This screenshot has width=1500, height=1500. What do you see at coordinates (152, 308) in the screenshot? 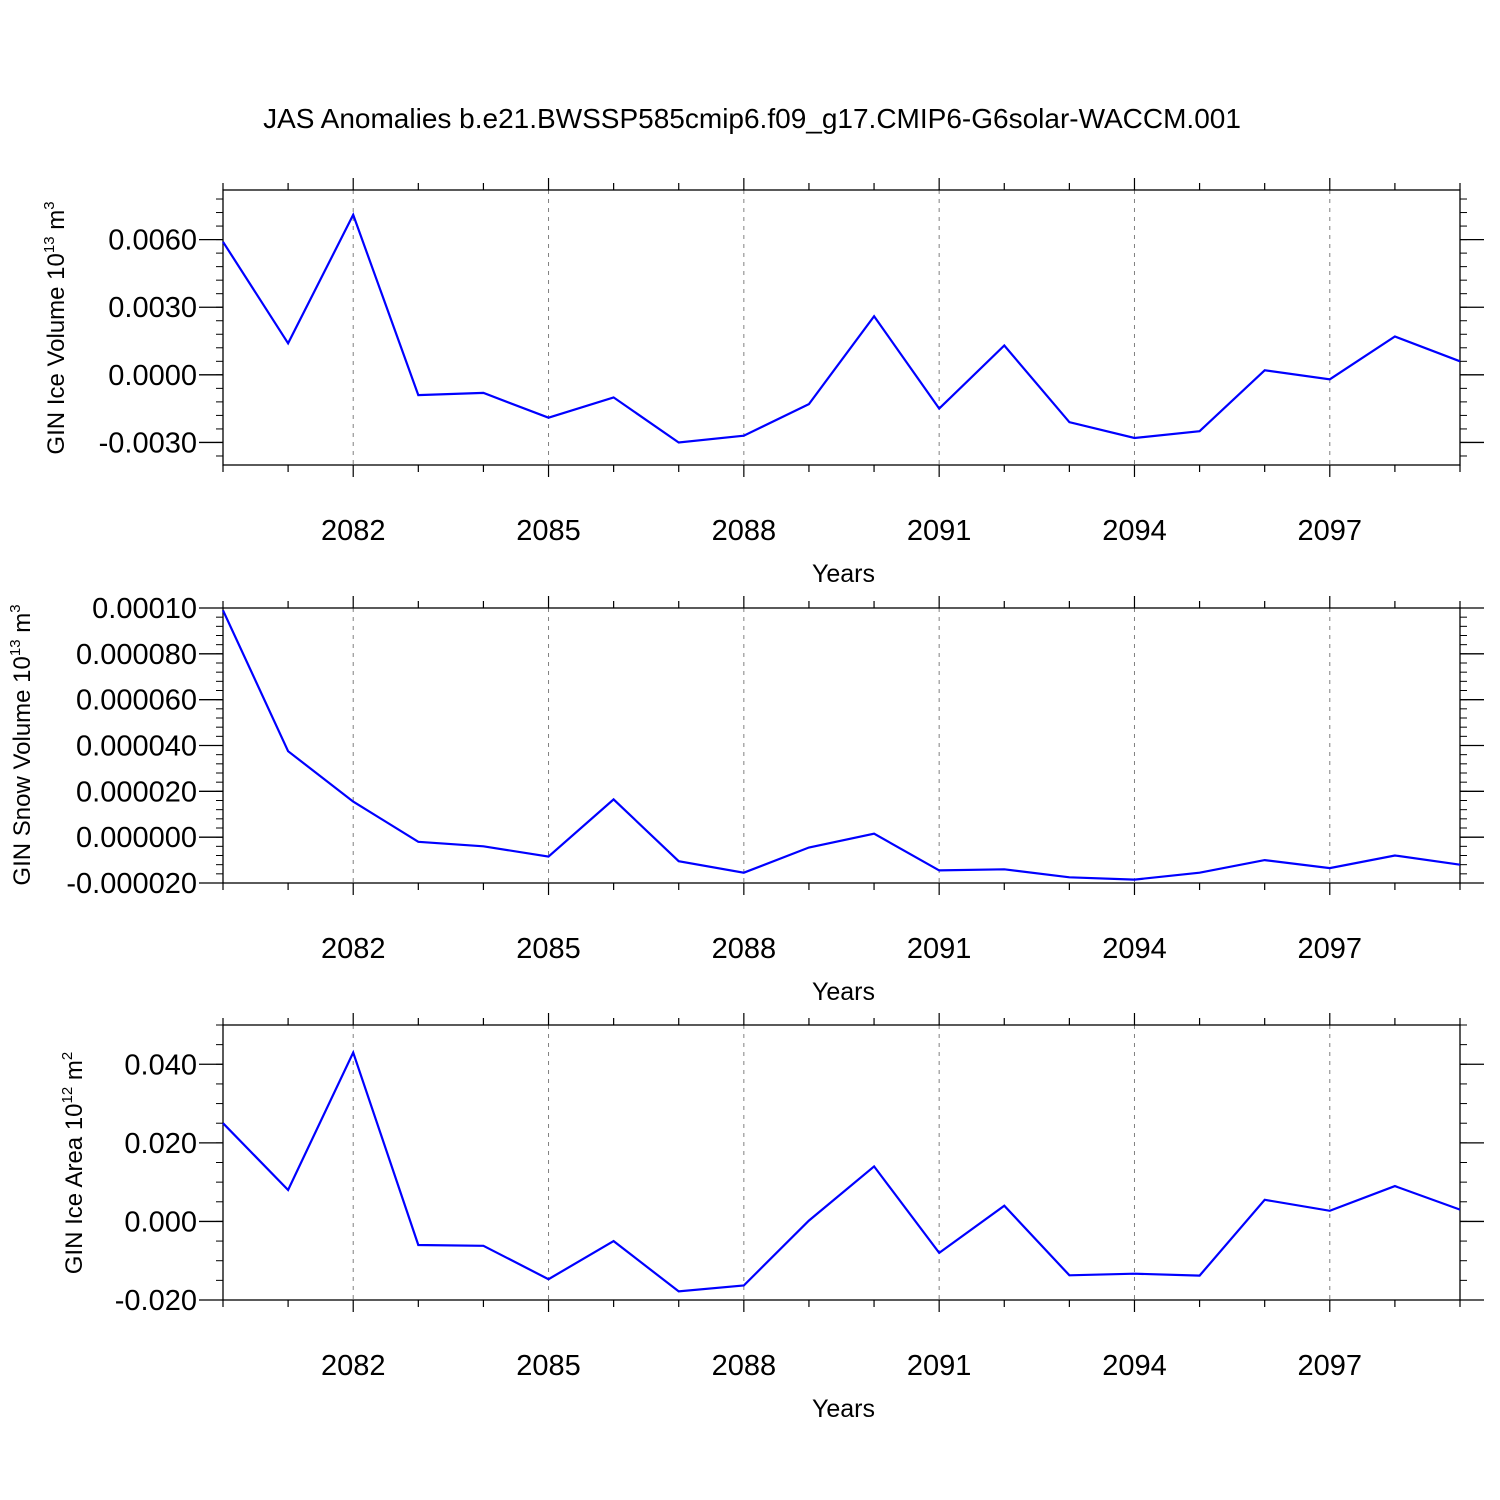
I see `y-tick-label: 0.0030` at bounding box center [152, 308].